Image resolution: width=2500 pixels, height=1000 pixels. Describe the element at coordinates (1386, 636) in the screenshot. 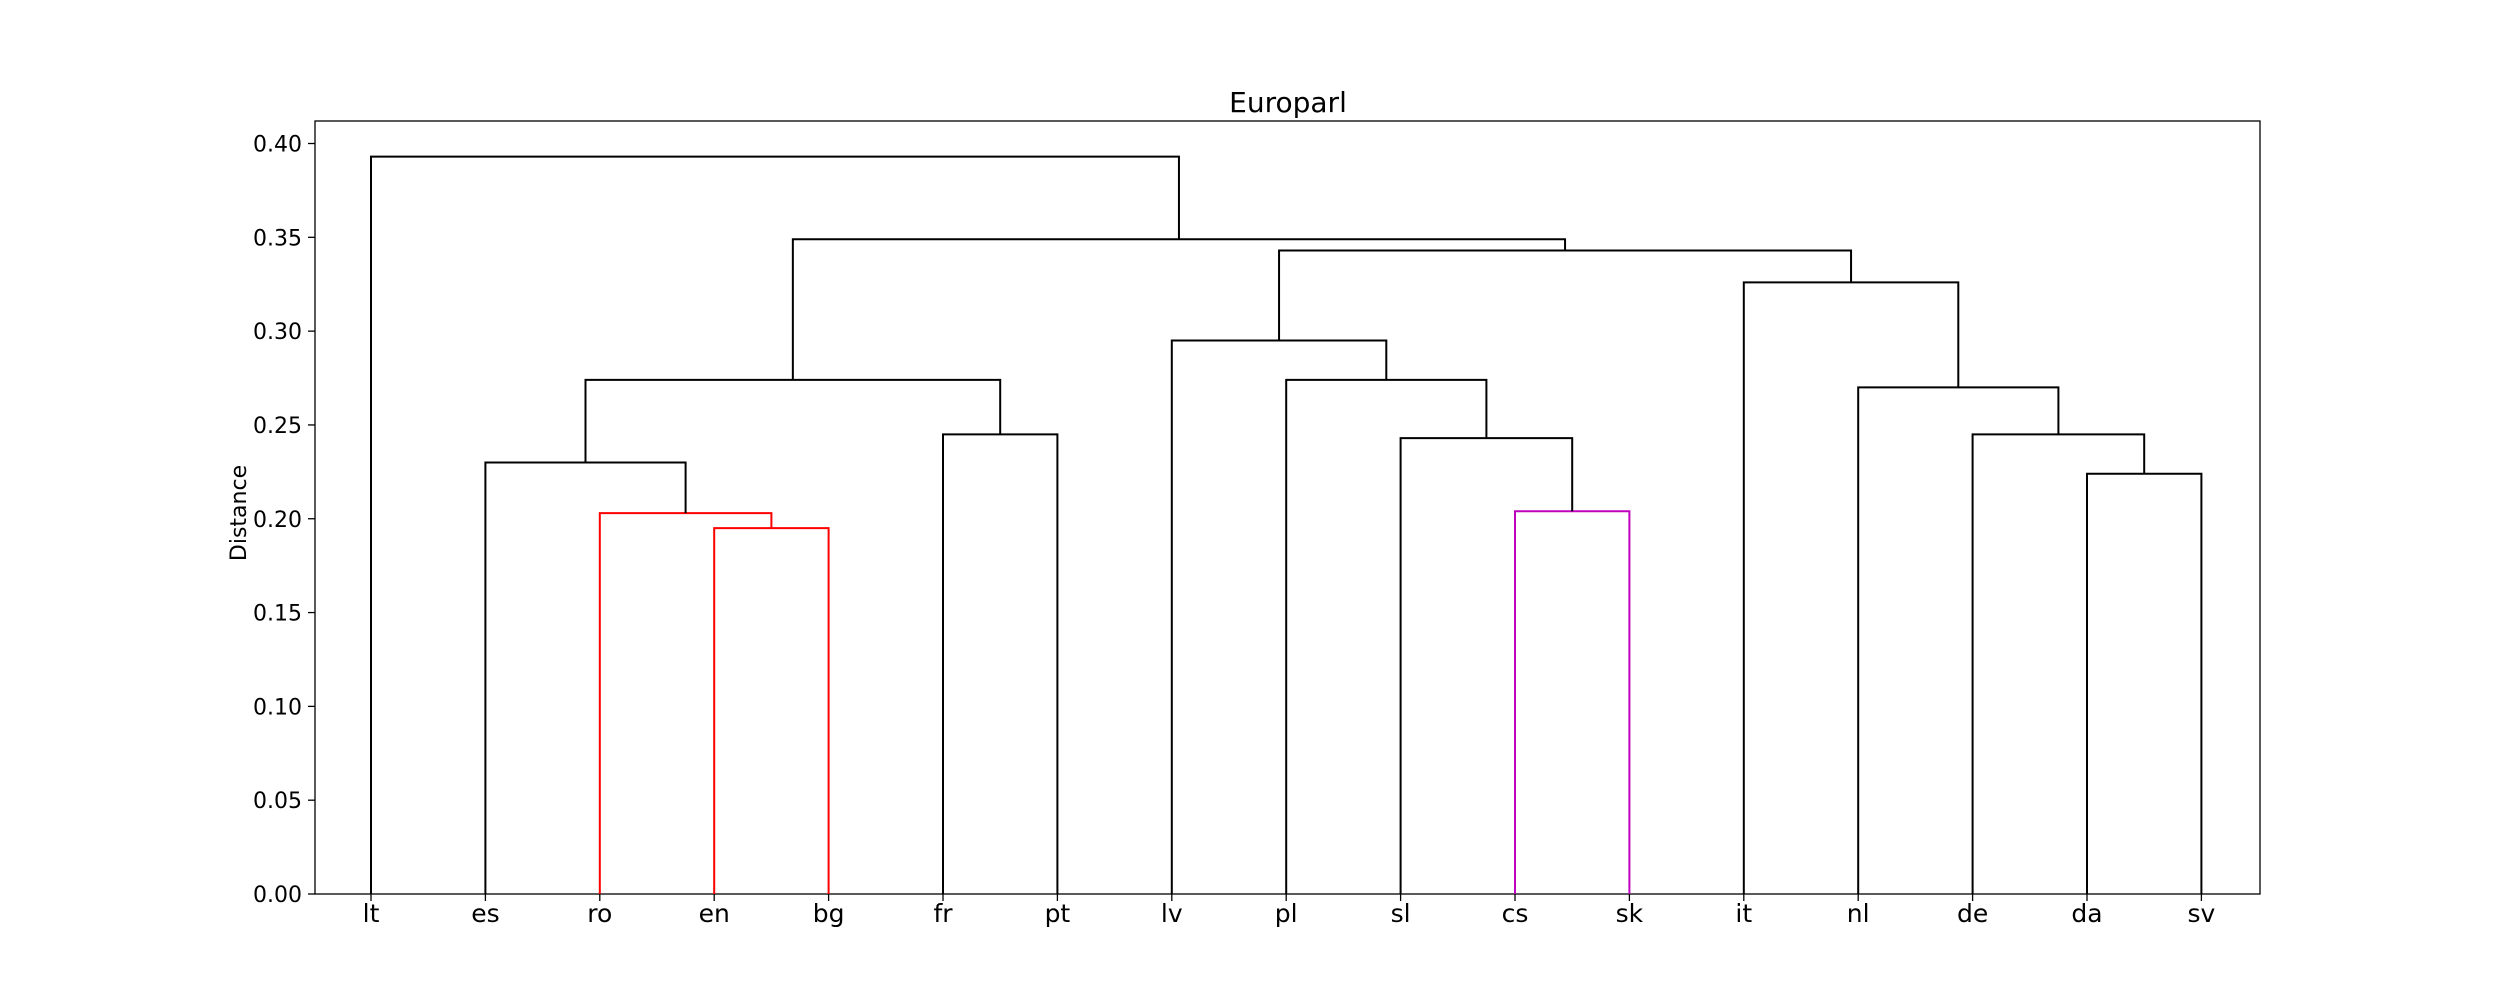

I see `link-pl--sl-cs-sk` at that location.